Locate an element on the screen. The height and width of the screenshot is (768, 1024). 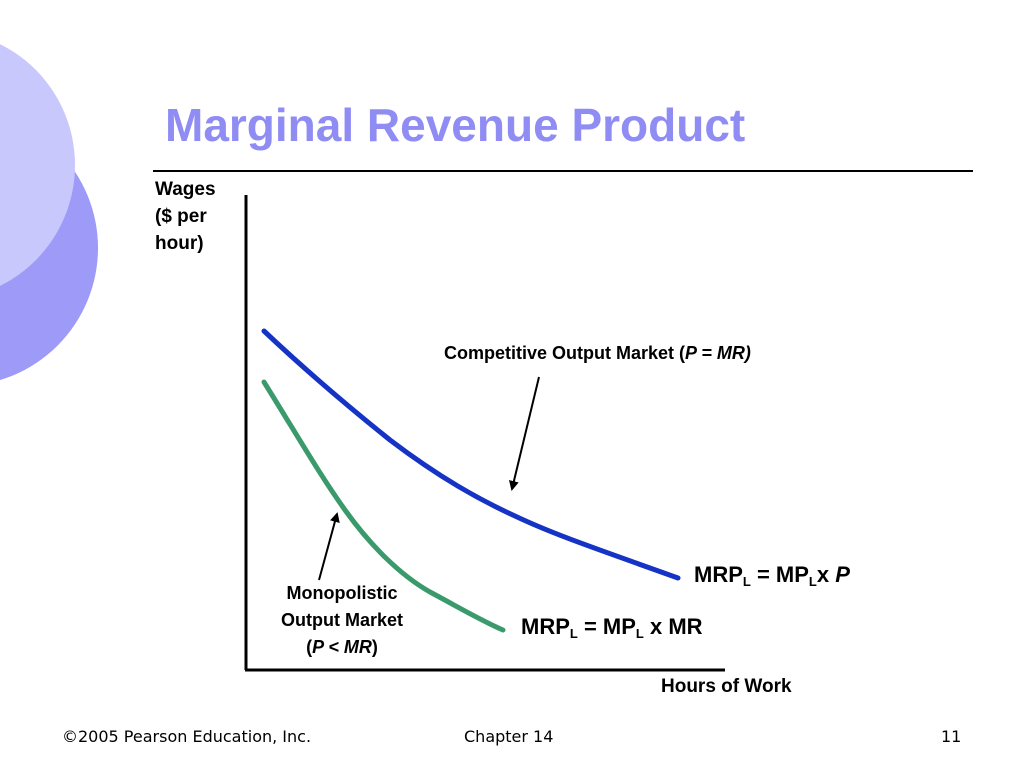
y-axis-label: Wages ($ per hour) is located at coordinates (185, 216).